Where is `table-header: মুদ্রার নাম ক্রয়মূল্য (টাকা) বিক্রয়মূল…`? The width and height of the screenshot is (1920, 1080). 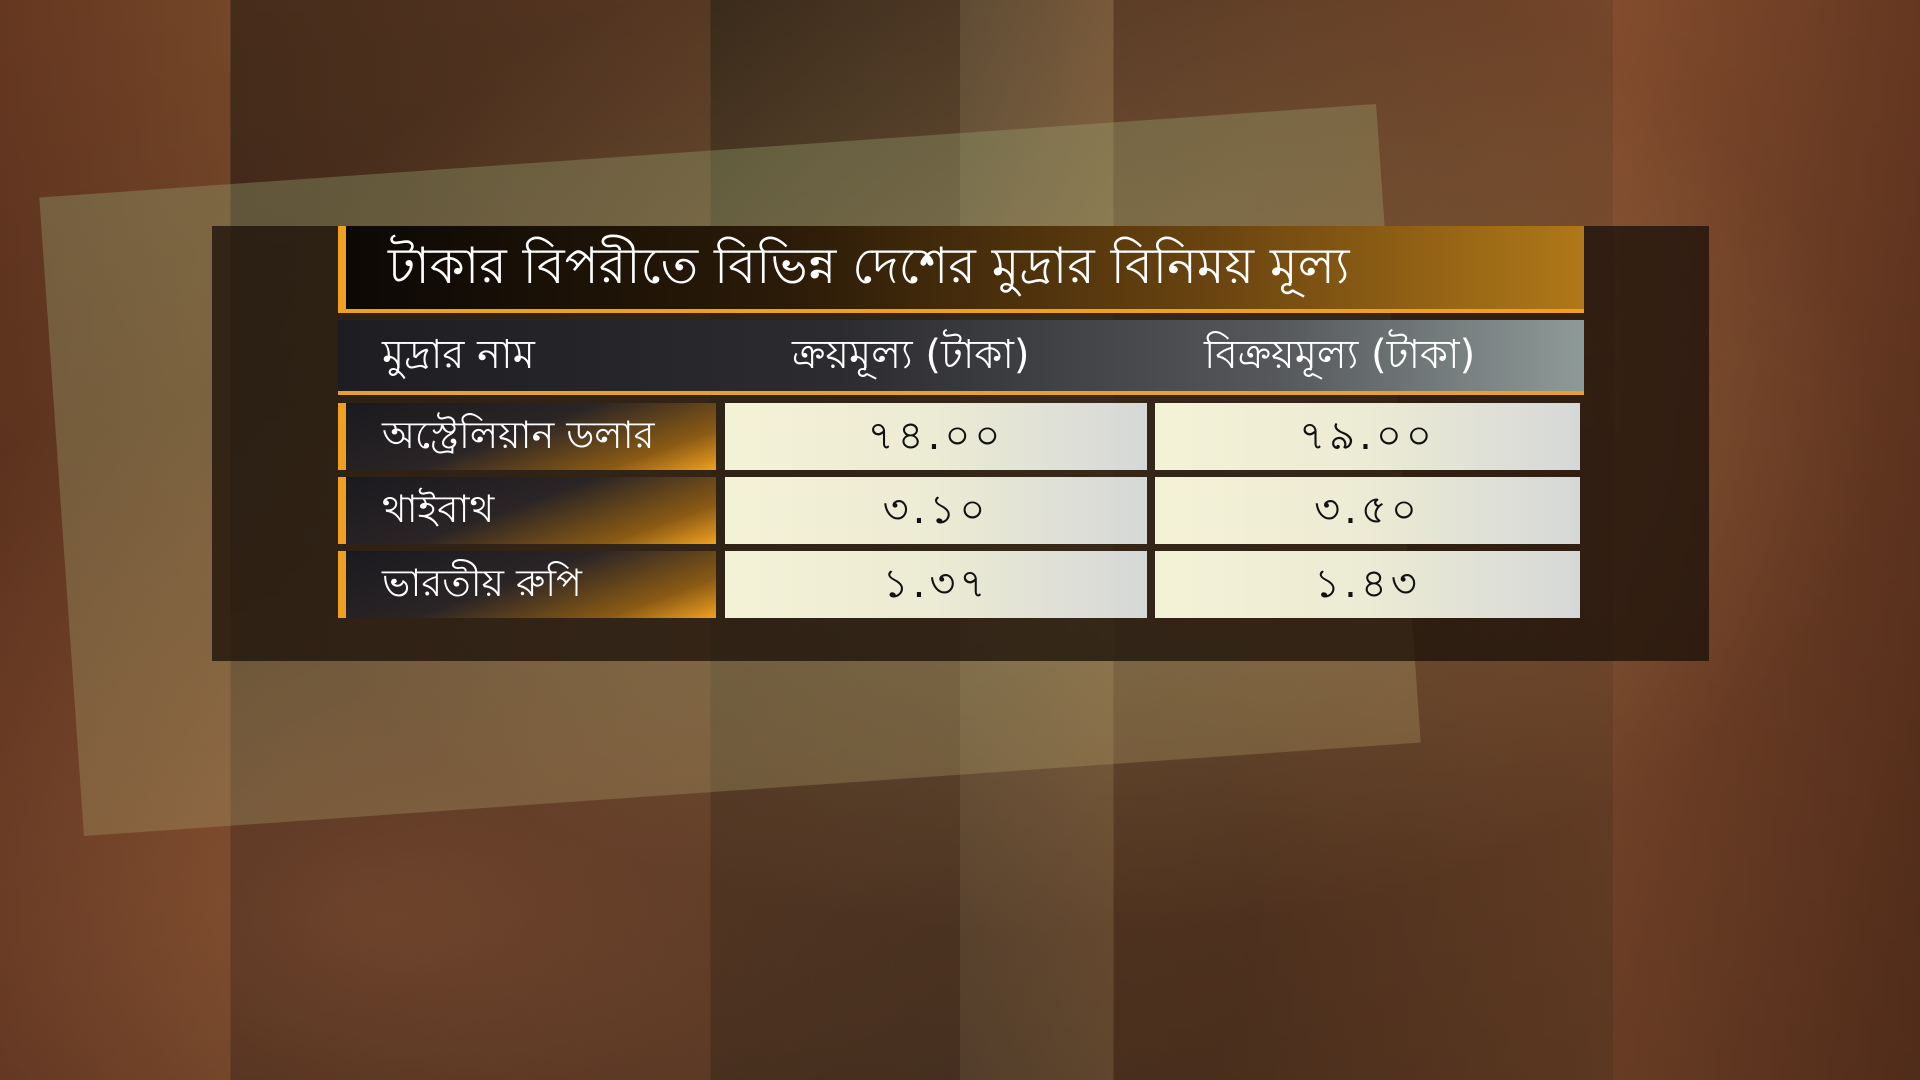
table-header: মুদ্রার নাম ক্রয়মূল্য (টাকা) বিক্রয়মূল… is located at coordinates (961, 357).